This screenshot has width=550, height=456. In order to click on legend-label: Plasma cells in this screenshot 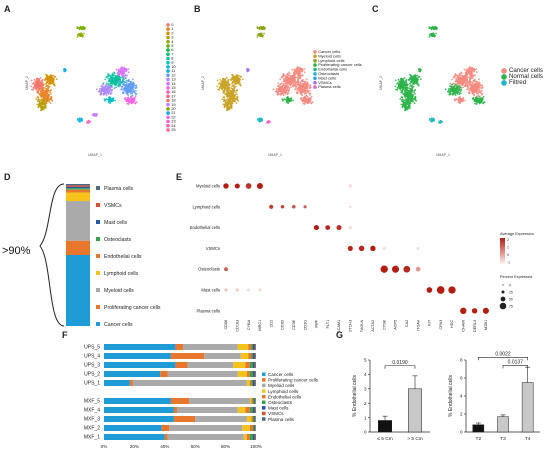, I will do `click(119, 189)`.